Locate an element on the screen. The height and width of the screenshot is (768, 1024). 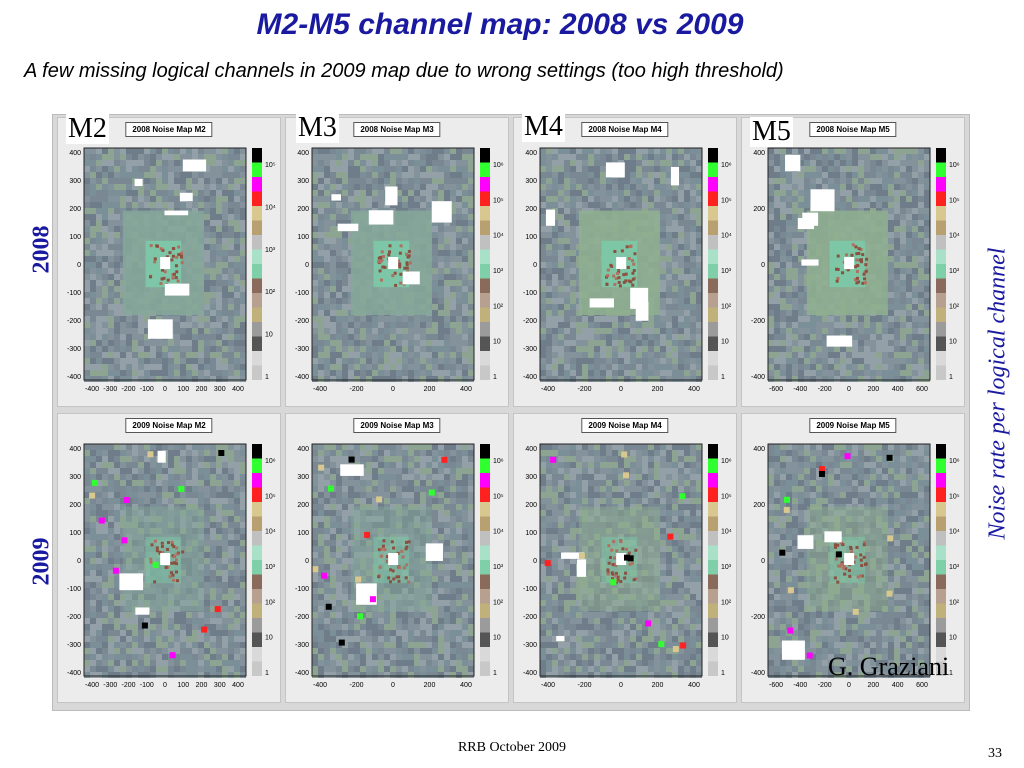
color-scale-label: 10⁶ is located at coordinates (498, 165).